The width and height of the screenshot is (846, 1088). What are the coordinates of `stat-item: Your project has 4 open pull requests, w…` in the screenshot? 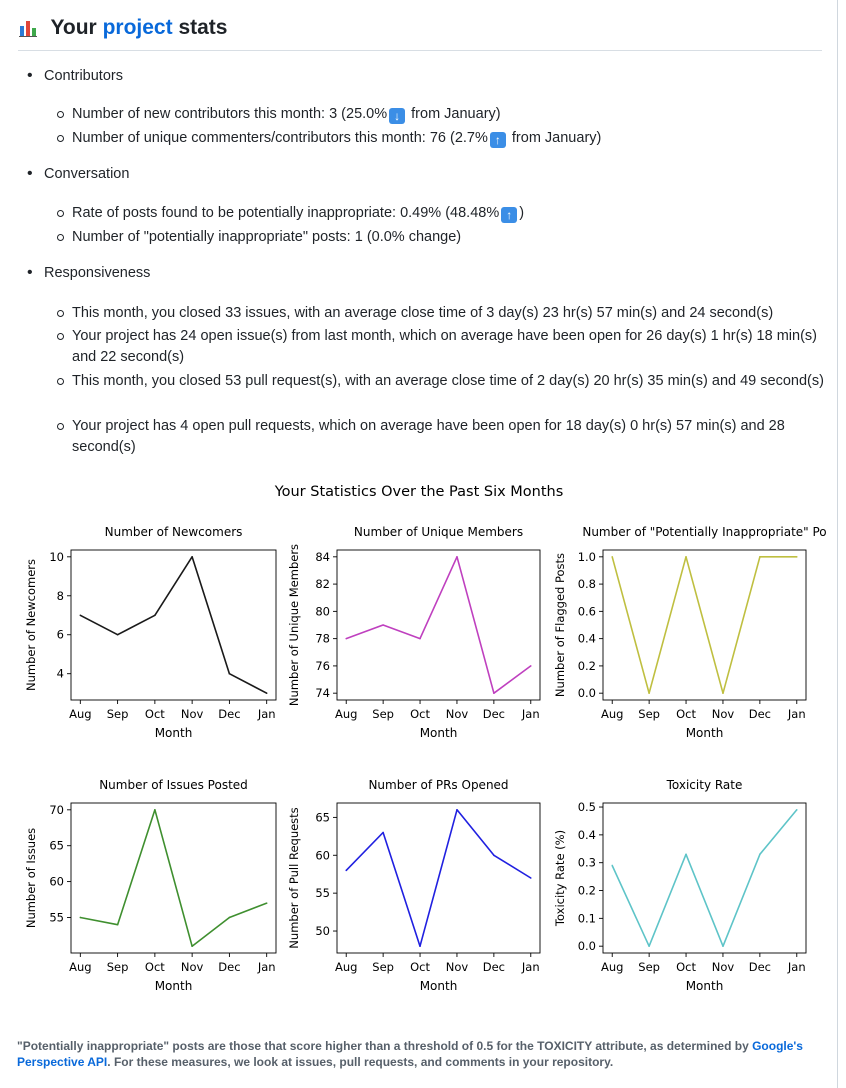 It's located at (442, 437).